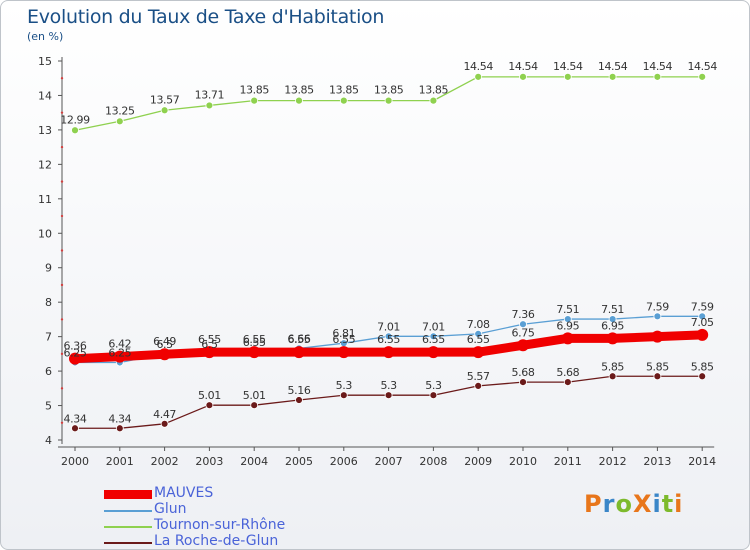  What do you see at coordinates (523, 461) in the screenshot?
I see `x-tick-label: 2010` at bounding box center [523, 461].